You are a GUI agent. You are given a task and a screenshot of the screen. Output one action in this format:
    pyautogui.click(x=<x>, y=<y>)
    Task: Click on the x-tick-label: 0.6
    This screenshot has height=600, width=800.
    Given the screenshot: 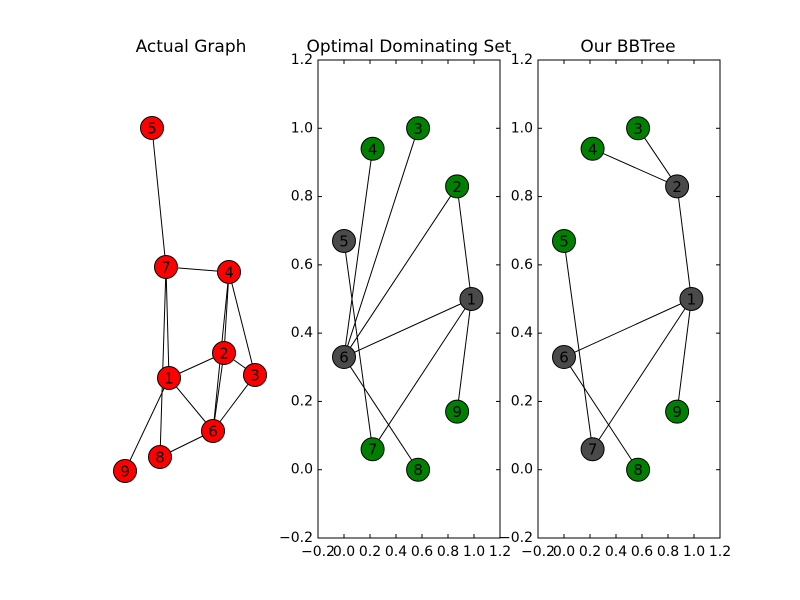 What is the action you would take?
    pyautogui.click(x=642, y=552)
    